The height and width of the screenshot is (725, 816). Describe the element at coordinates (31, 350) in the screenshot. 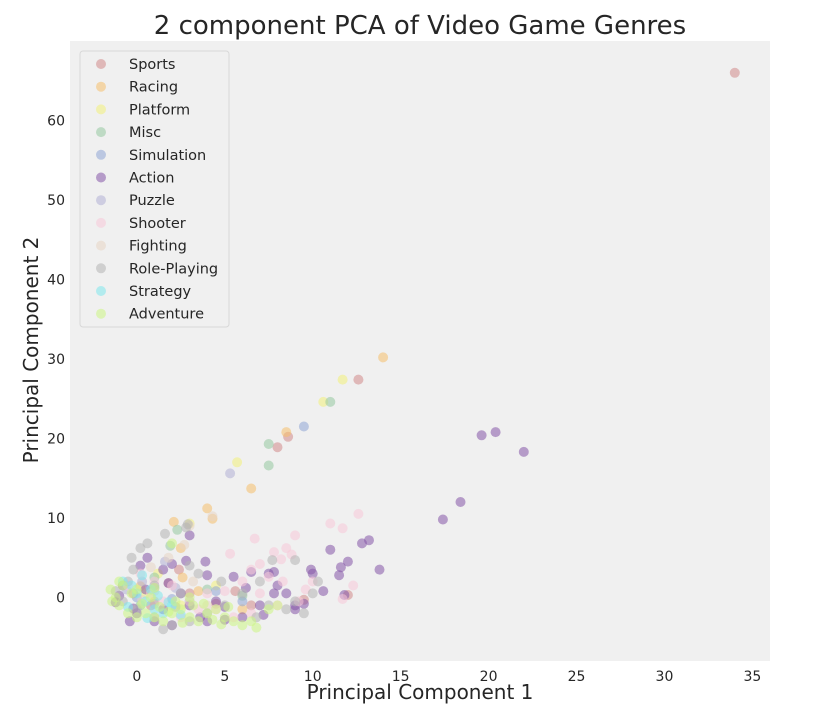

I see `y-axis-label: Principal Component 2` at that location.